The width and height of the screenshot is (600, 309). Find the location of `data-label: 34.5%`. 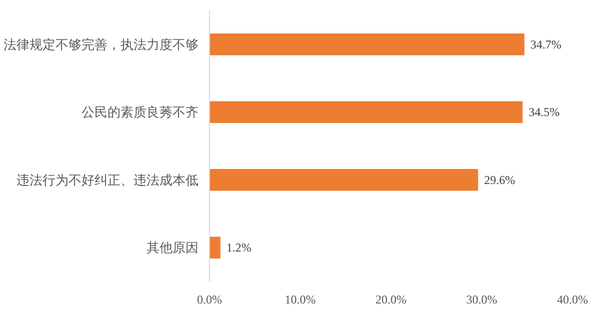

data-label: 34.5% is located at coordinates (544, 112).